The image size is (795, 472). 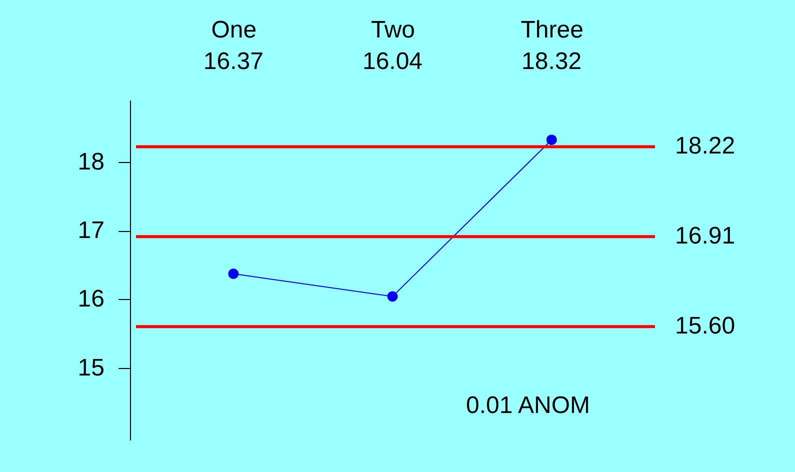 I want to click on y-tick-label: 18, so click(x=91, y=162).